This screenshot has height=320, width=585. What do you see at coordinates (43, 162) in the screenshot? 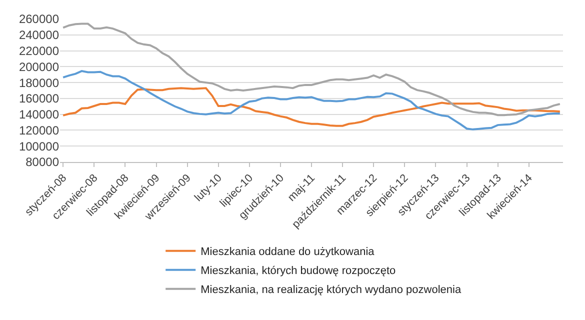
I see `y-tick-label: 80000` at bounding box center [43, 162].